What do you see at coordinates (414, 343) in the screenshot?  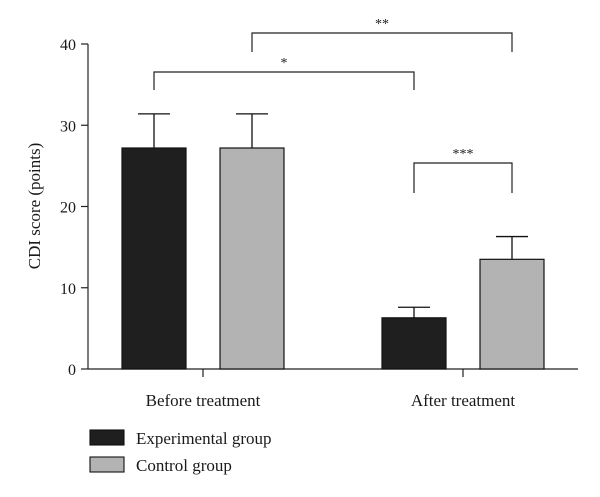 I see `bar-experimental-after` at bounding box center [414, 343].